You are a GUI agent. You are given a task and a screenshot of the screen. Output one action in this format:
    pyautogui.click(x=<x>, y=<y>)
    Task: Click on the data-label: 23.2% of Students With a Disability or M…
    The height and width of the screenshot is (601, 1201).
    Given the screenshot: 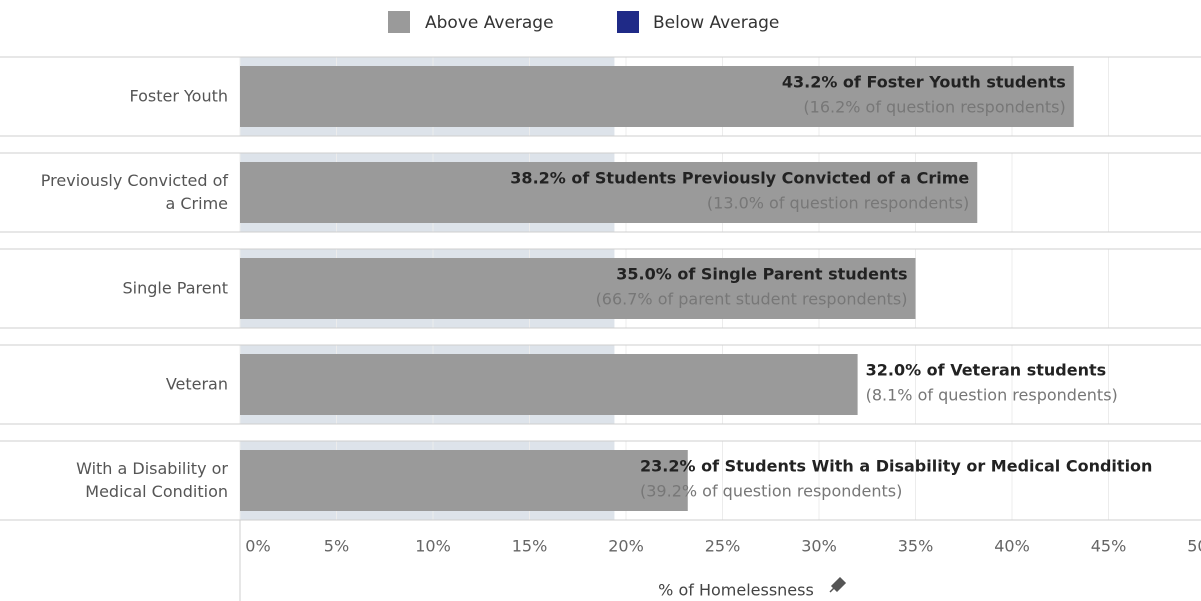 What is the action you would take?
    pyautogui.click(x=896, y=466)
    